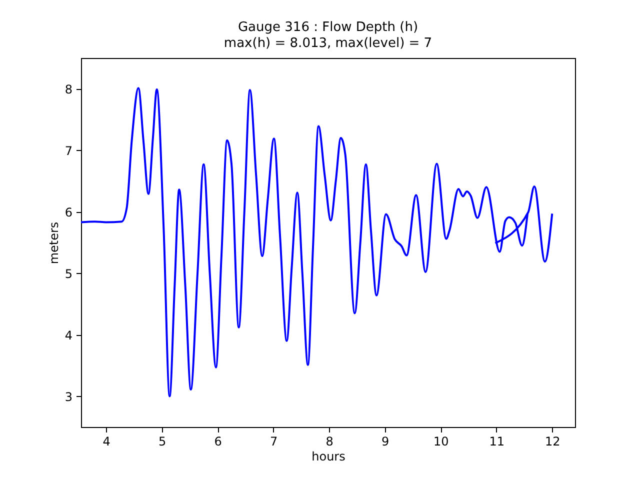 This screenshot has width=640, height=480. Describe the element at coordinates (328, 27) in the screenshot. I see `chart-title: Gauge 316 : Flow Depth (h)` at that location.